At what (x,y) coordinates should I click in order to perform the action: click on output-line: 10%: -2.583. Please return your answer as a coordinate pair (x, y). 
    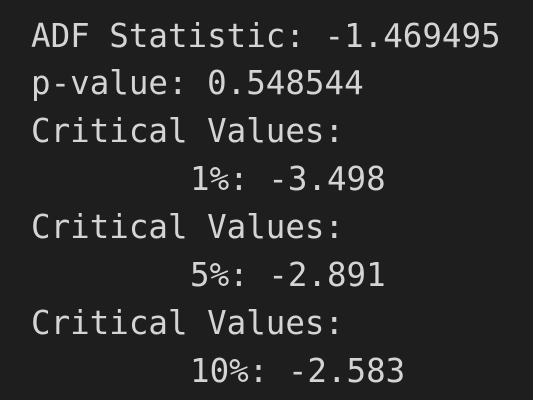
    Looking at the image, I should click on (298, 371).